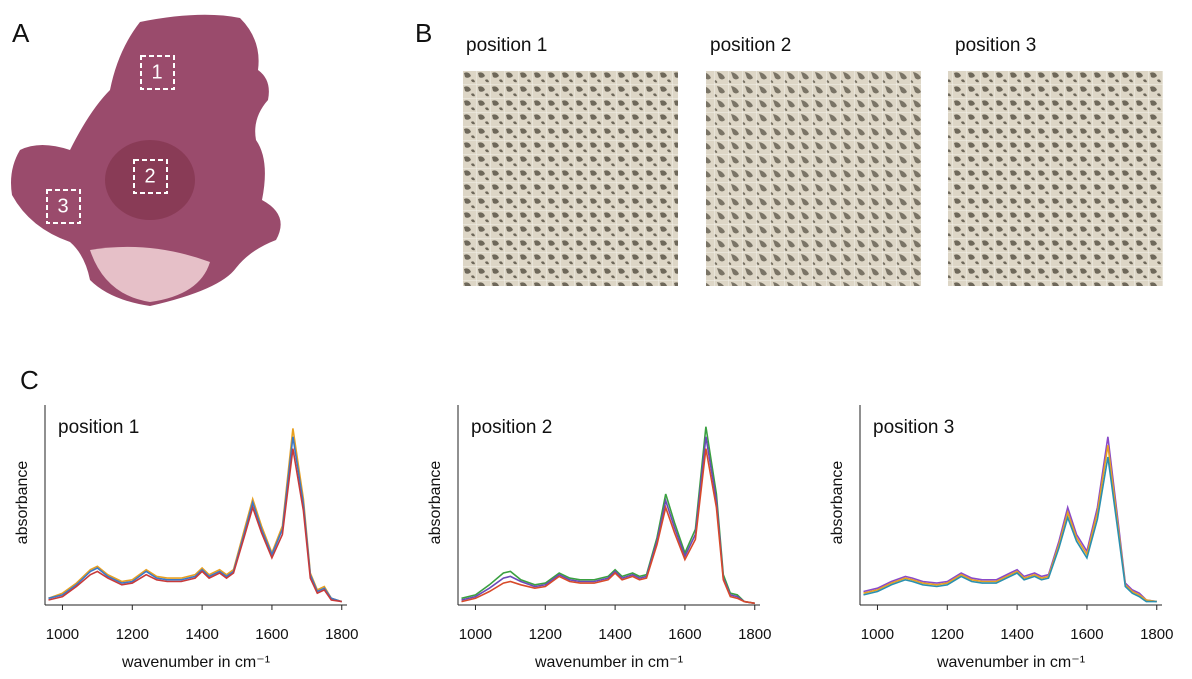 The height and width of the screenshot is (679, 1192). I want to click on tissue-dark-region, so click(150, 180).